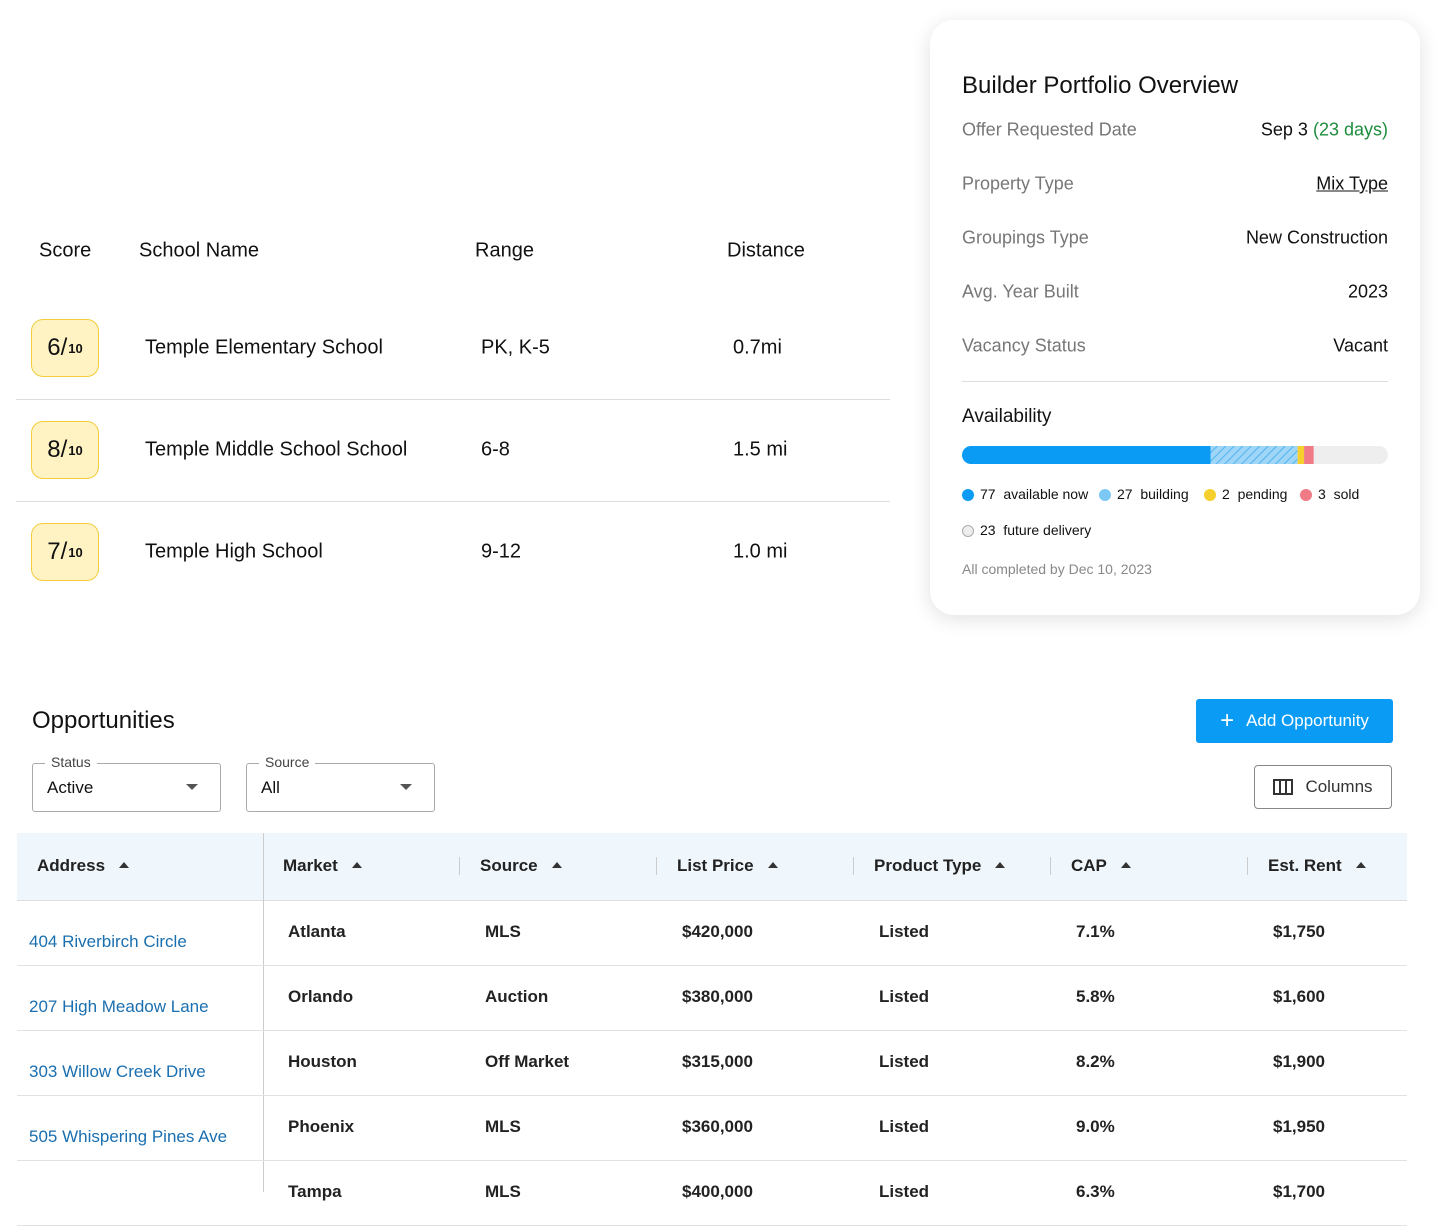 This screenshot has height=1226, width=1442. I want to click on cell: $1,700, so click(1299, 1191).